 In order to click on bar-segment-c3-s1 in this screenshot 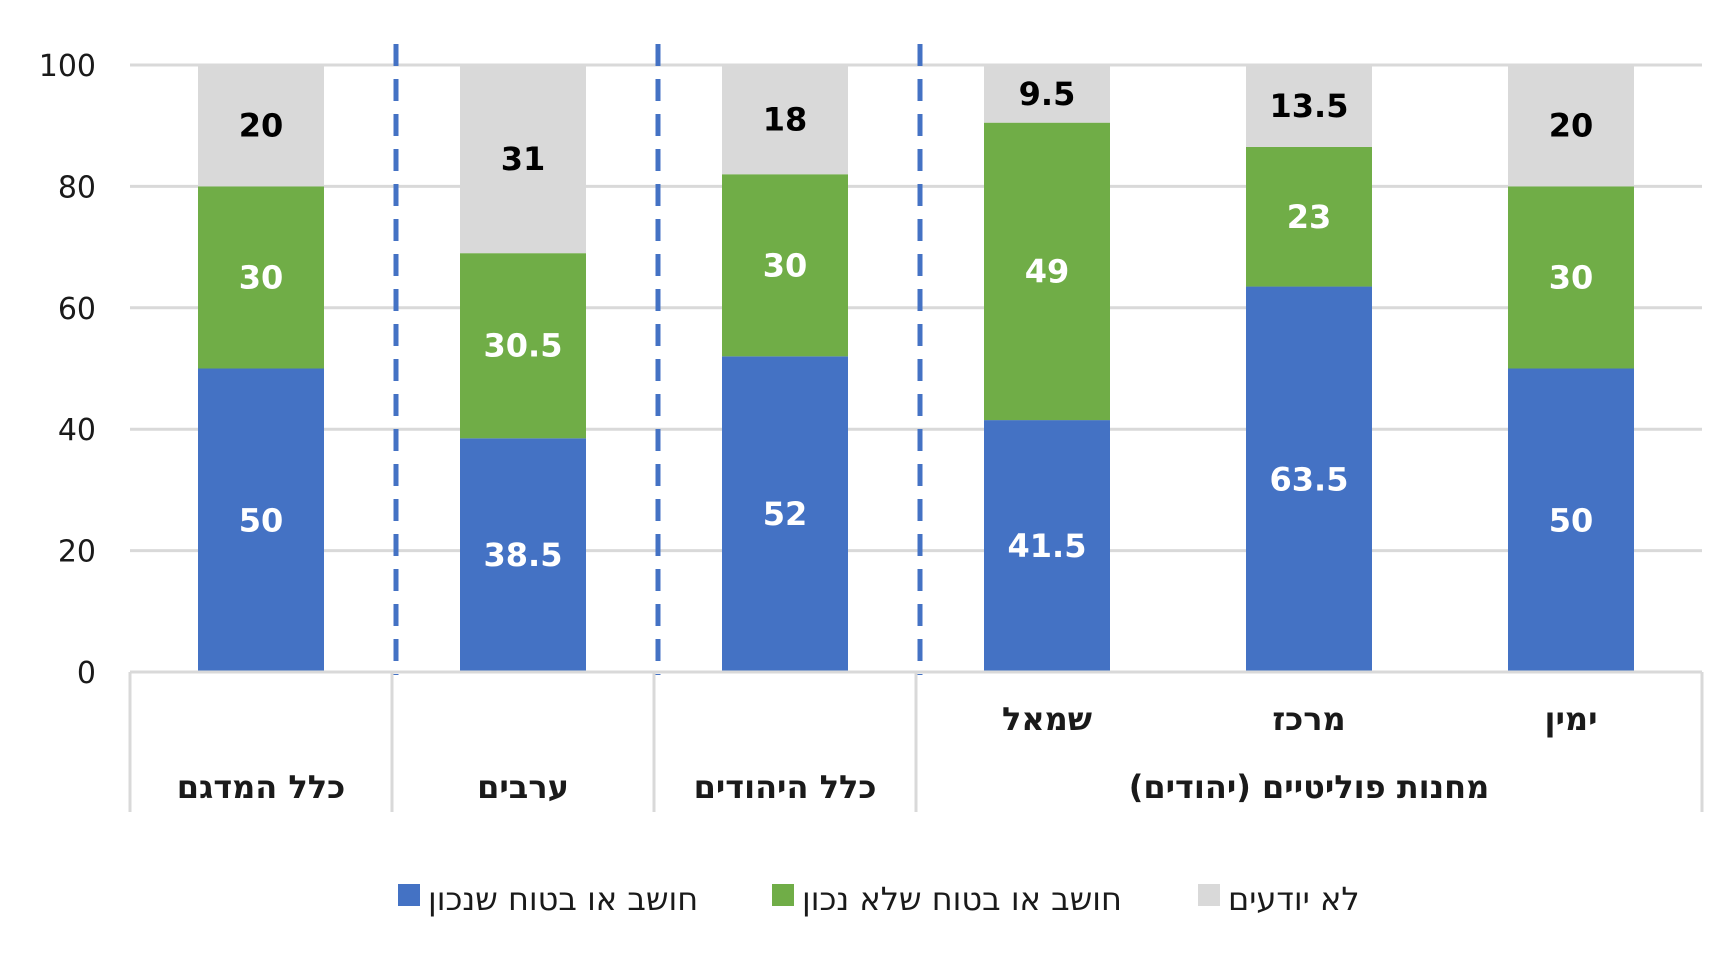, I will do `click(785, 265)`.